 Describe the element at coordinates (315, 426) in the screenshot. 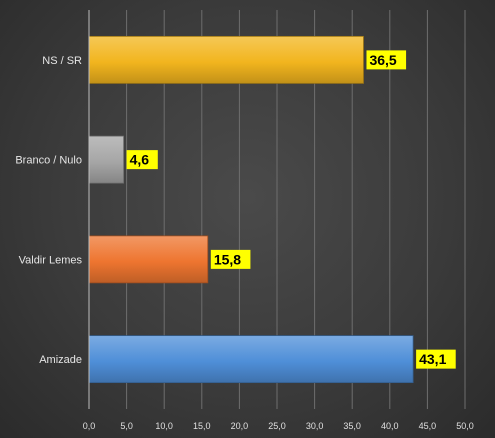

I see `x-tick-label: 30,0` at that location.